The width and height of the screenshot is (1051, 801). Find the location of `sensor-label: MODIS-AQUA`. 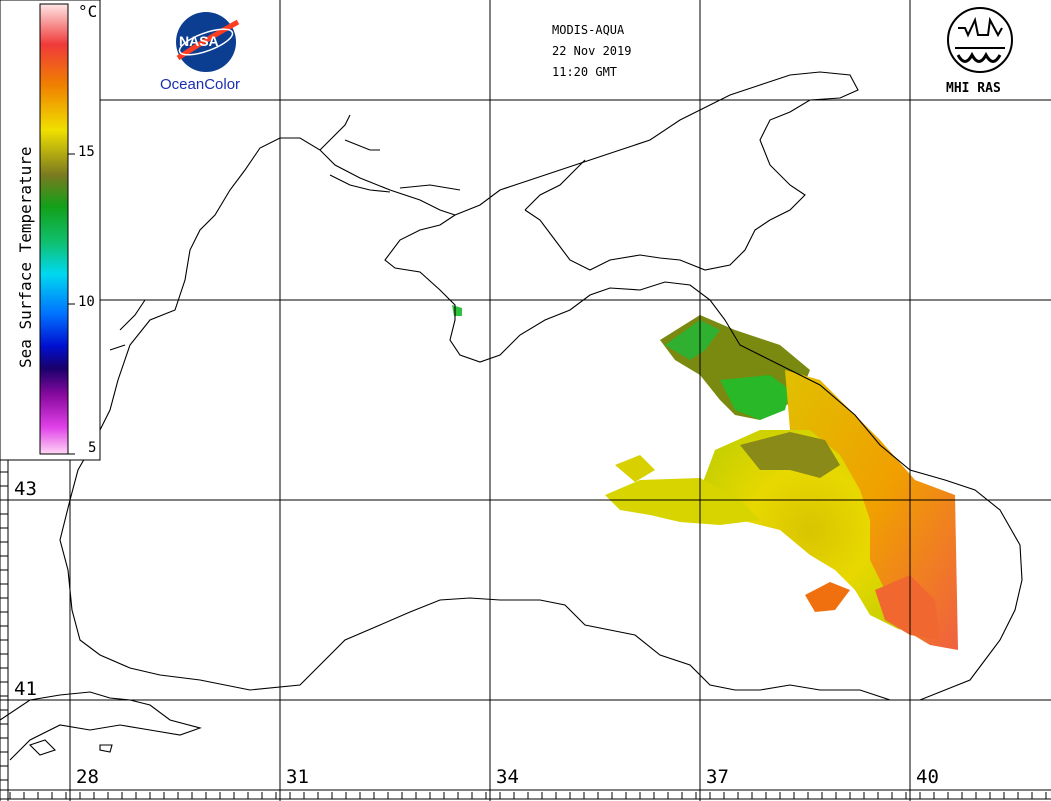

sensor-label: MODIS-AQUA is located at coordinates (588, 30).